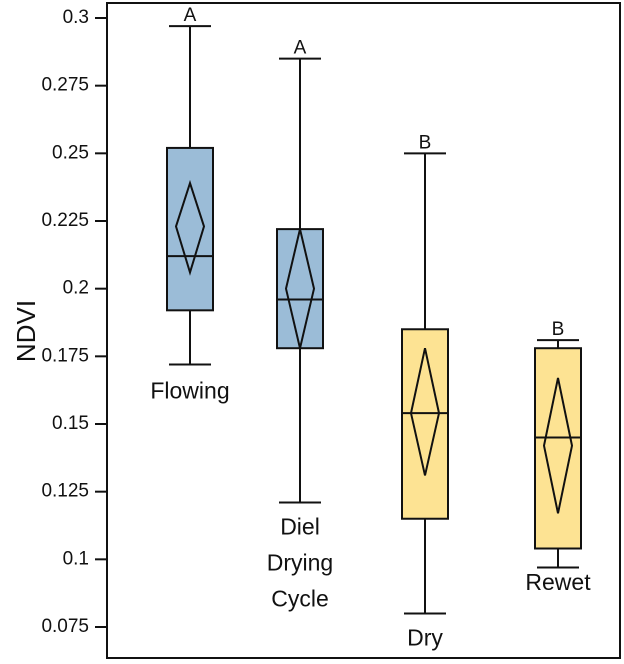 The width and height of the screenshot is (624, 664). What do you see at coordinates (26, 331) in the screenshot?
I see `y-axis-title: NDVI` at bounding box center [26, 331].